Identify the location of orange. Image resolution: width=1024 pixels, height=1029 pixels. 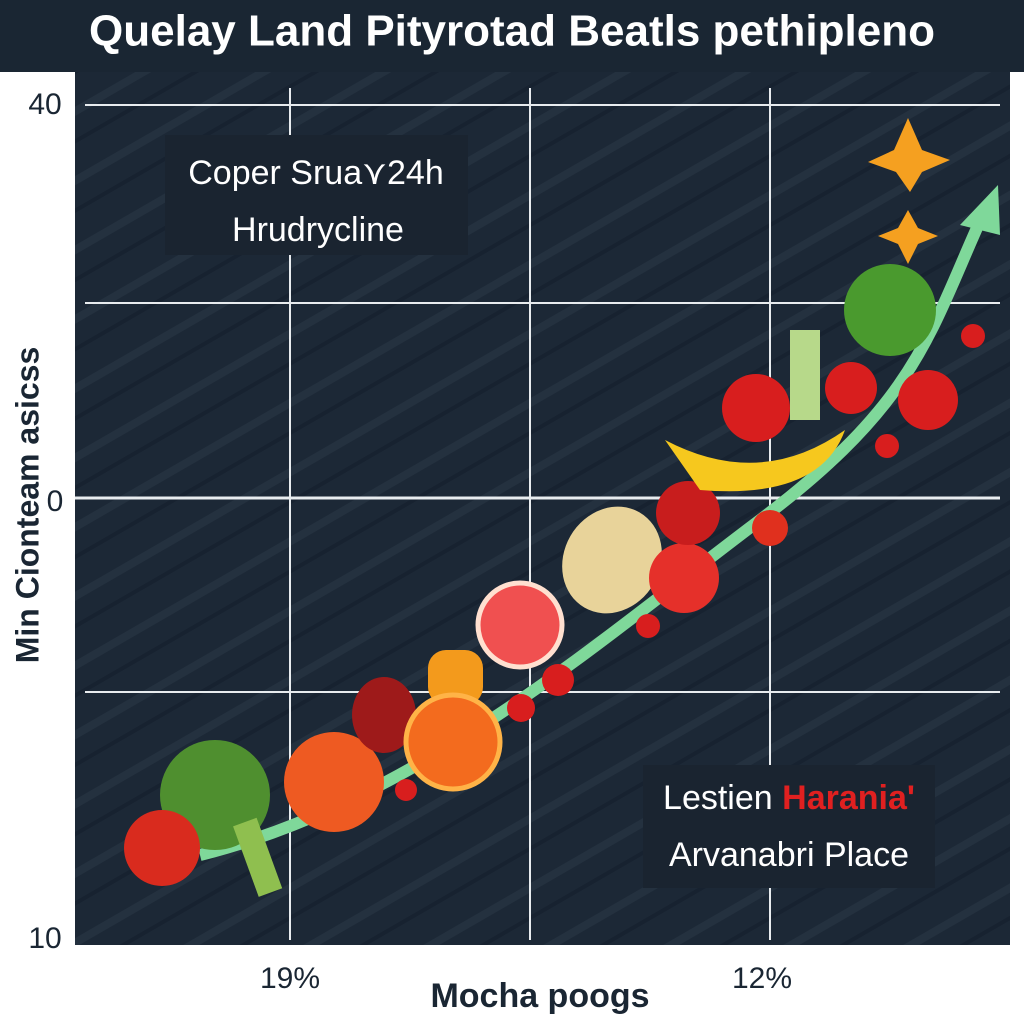
(453, 742).